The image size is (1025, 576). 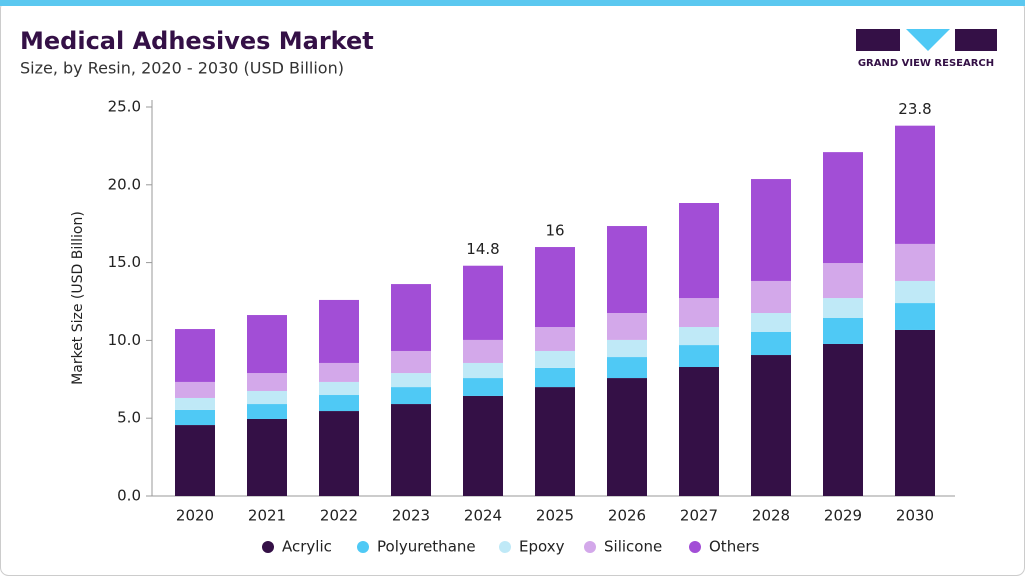 What do you see at coordinates (267, 516) in the screenshot?
I see `x-tick-label: 2021` at bounding box center [267, 516].